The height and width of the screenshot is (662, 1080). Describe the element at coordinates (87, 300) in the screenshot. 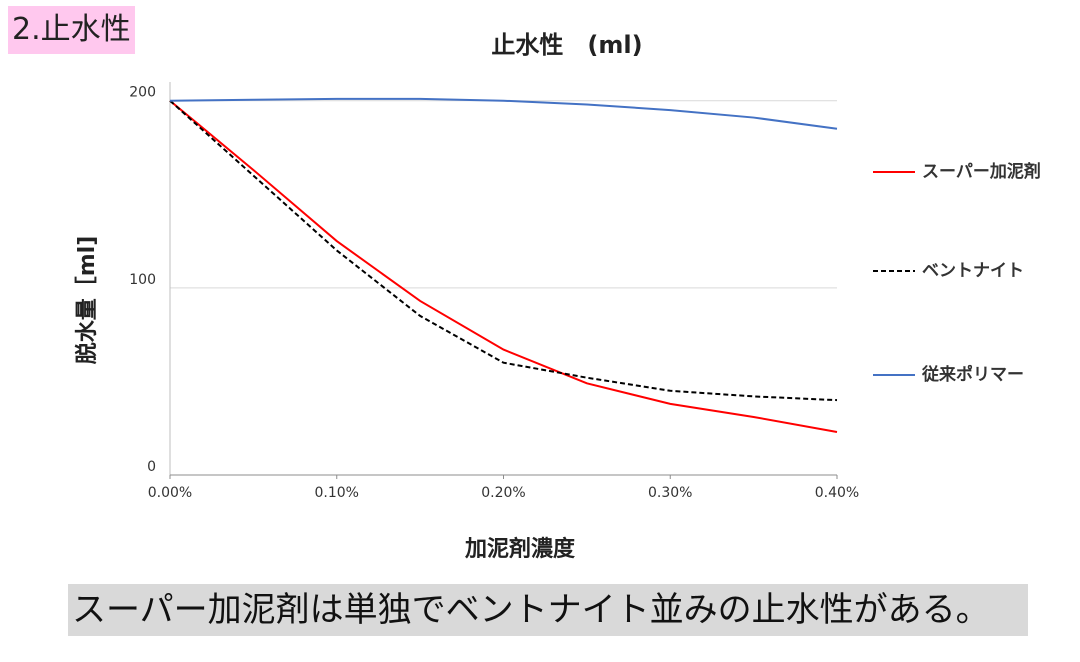

I see `y-axis-label: 脱水量［ml]` at that location.